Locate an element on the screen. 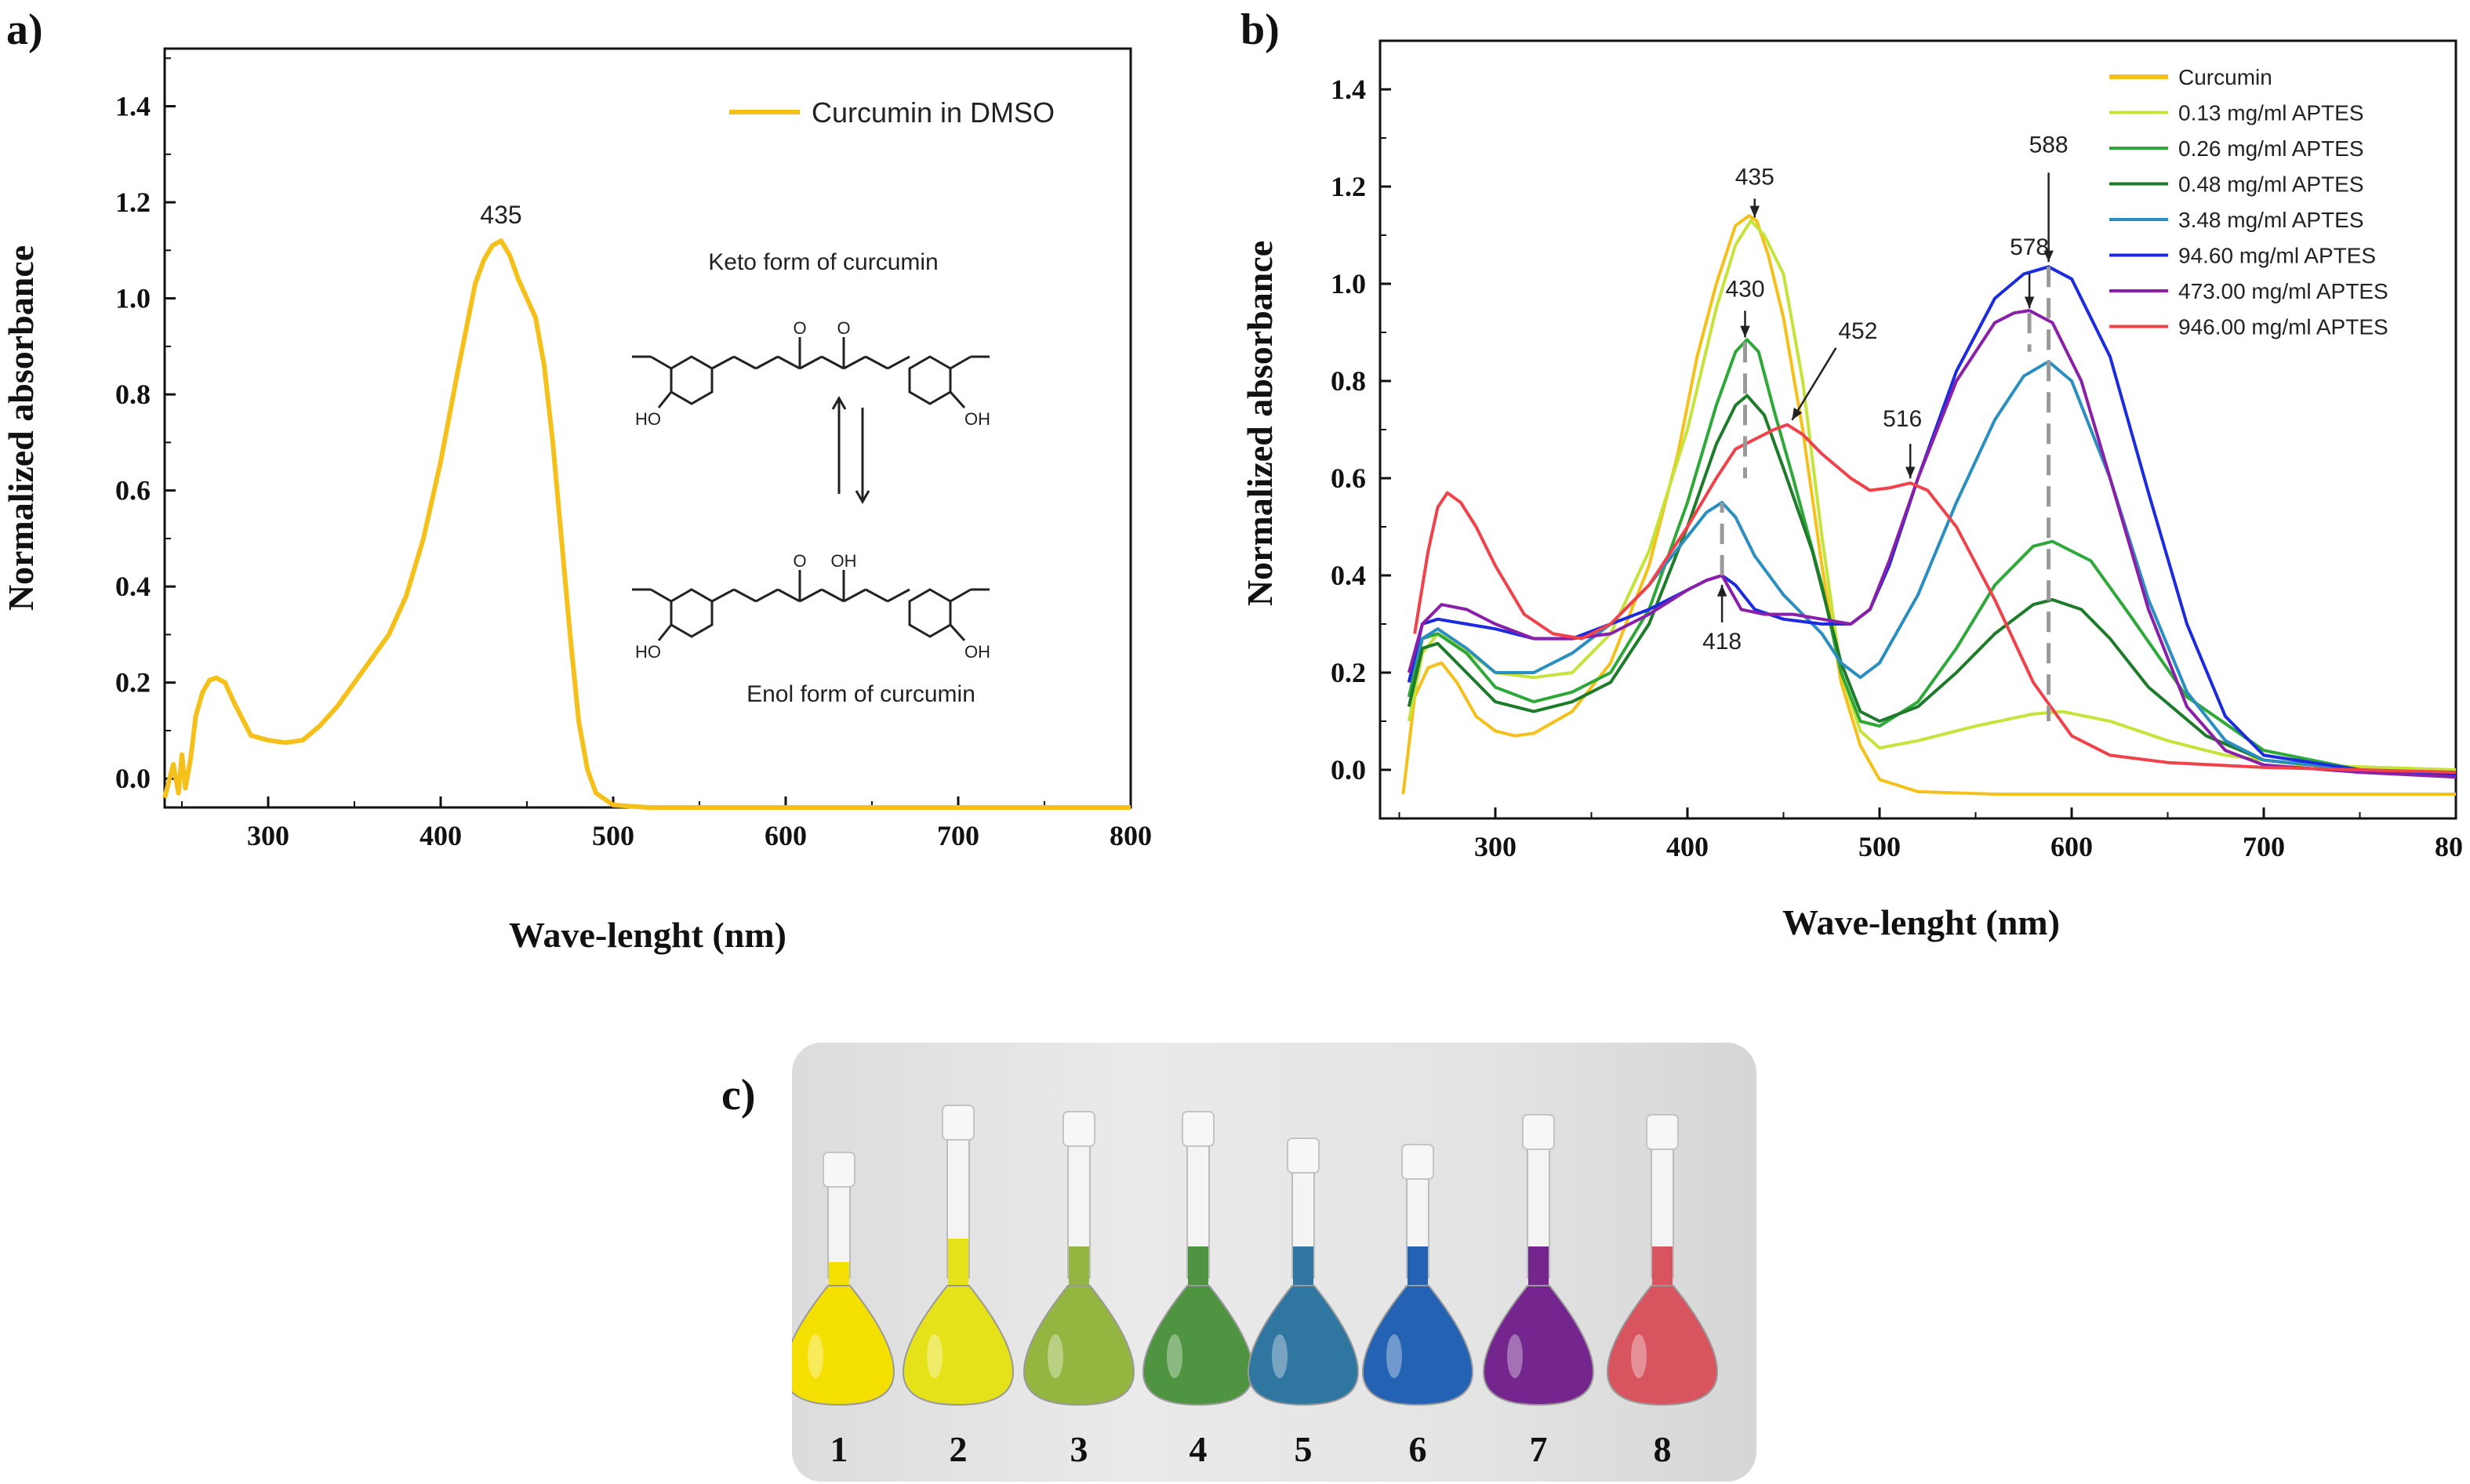  legend-label-8: 946.00 mg/ml APTES is located at coordinates (2283, 327).